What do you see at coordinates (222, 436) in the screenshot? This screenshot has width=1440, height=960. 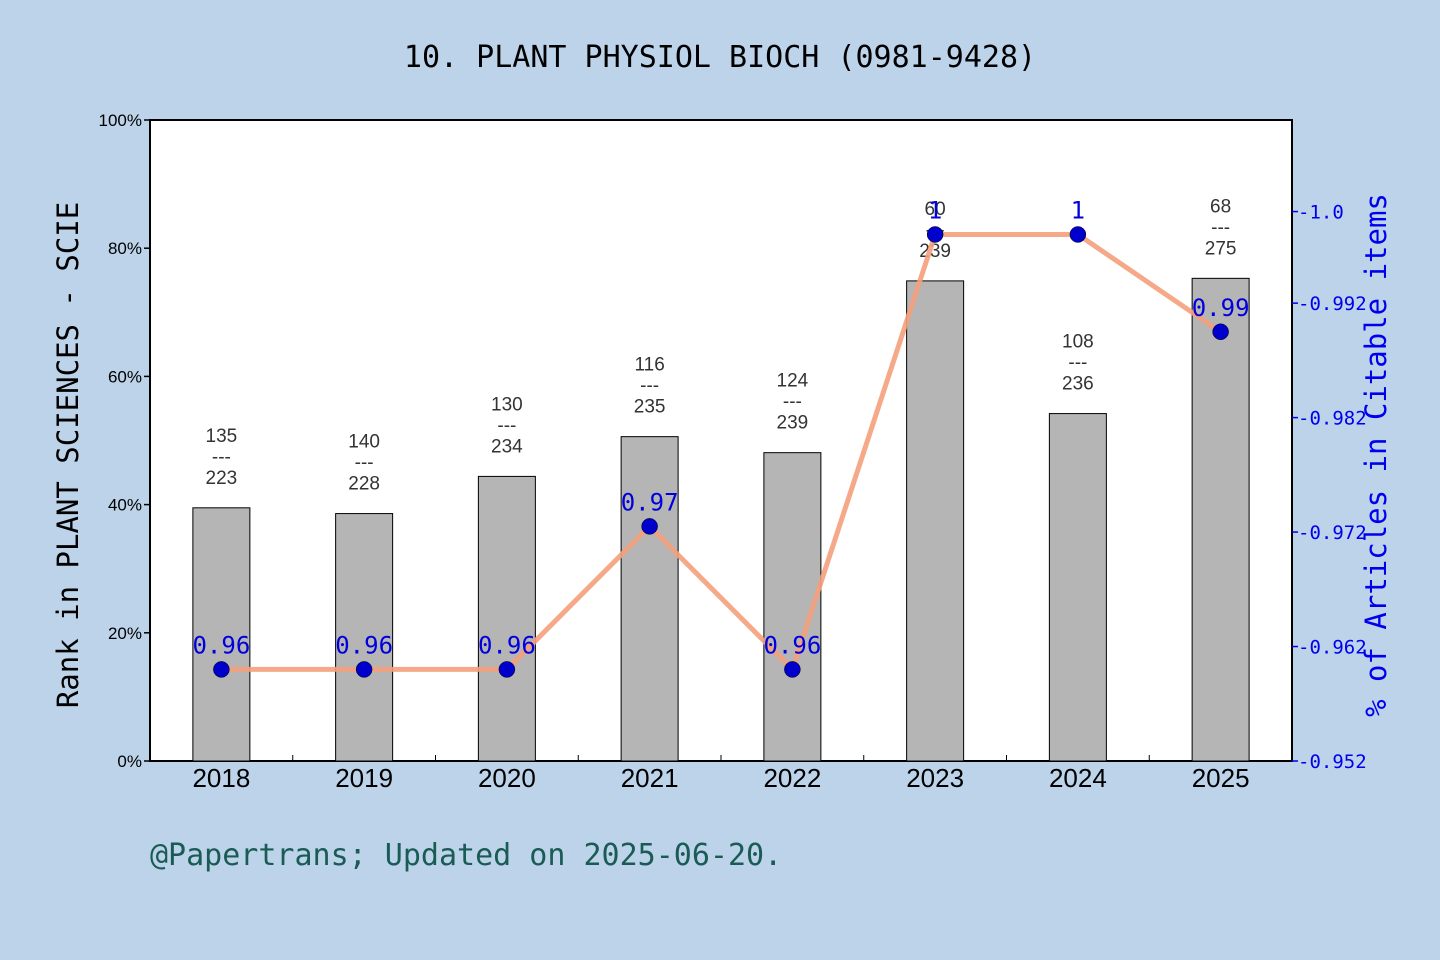 I see `bar-label-top: 135` at bounding box center [222, 436].